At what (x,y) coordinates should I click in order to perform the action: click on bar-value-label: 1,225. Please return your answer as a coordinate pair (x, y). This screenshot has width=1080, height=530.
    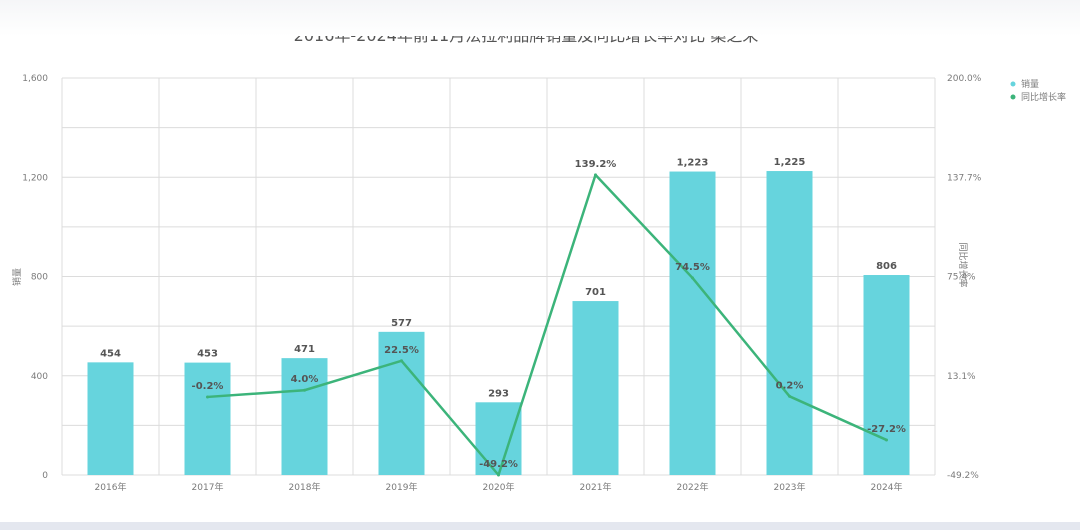
    Looking at the image, I should click on (790, 162).